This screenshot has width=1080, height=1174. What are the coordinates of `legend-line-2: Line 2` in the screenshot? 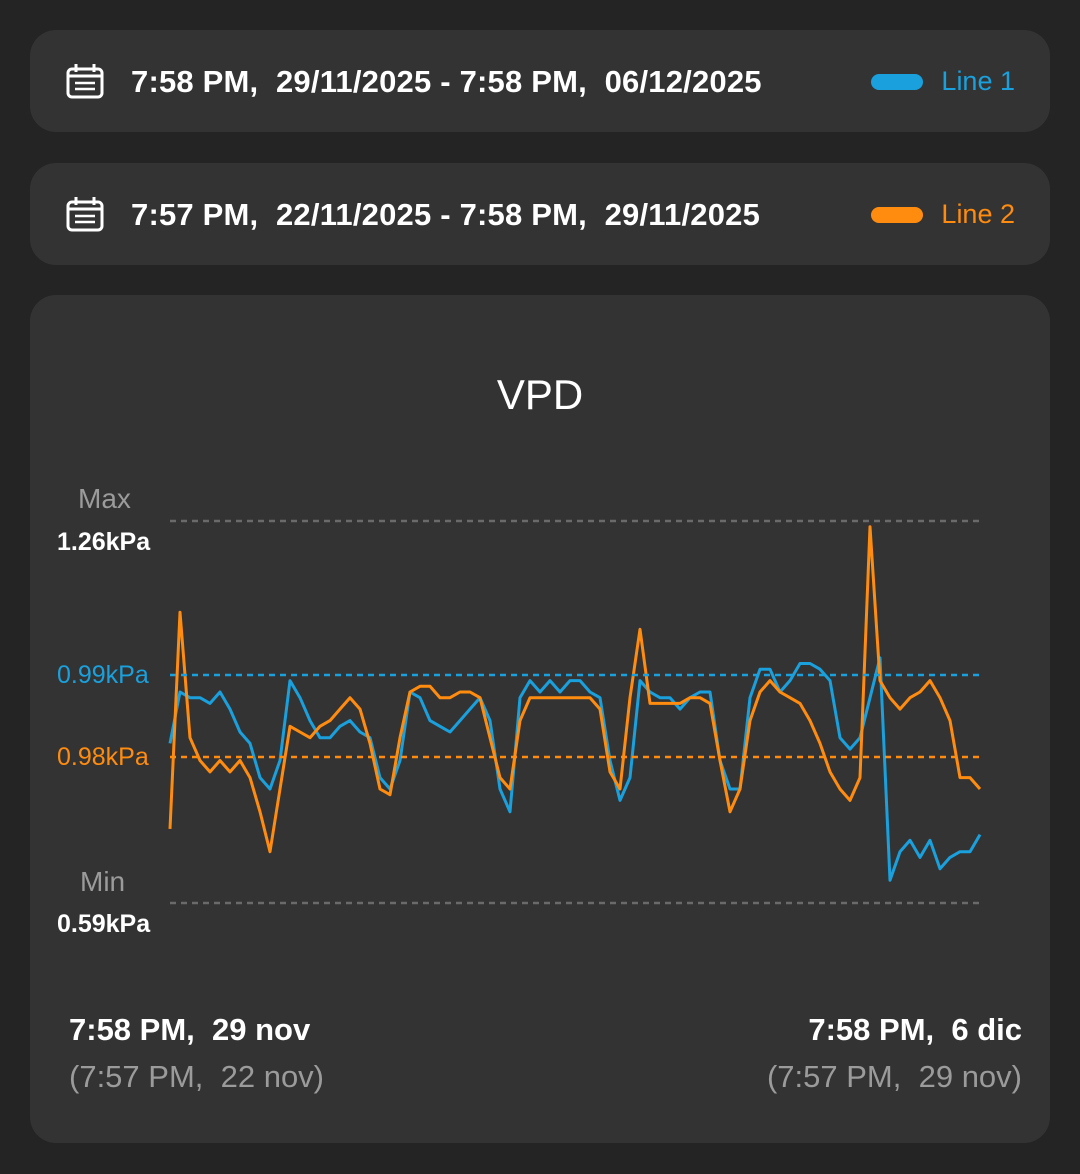 It's located at (943, 214).